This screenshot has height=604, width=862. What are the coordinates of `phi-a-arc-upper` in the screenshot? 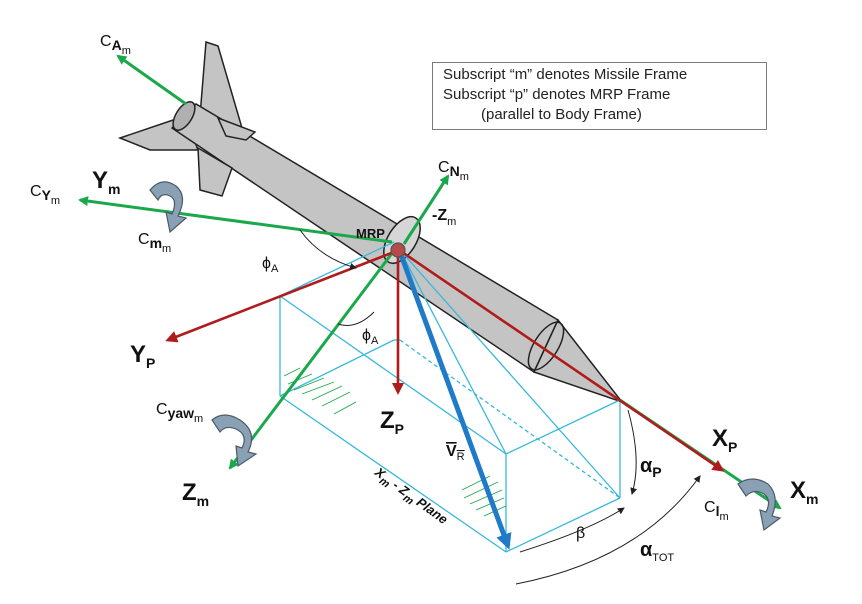 It's located at (328, 249).